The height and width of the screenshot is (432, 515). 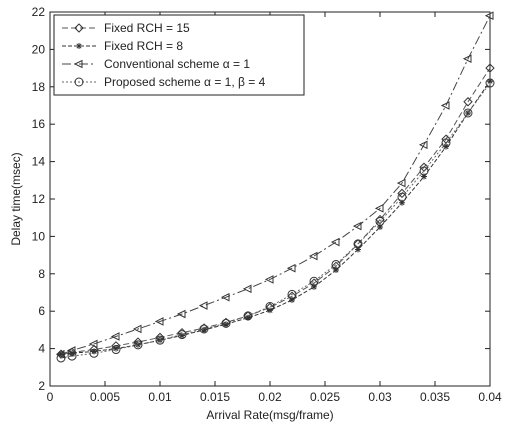 I want to click on y-tick-label: 12, so click(x=39, y=199).